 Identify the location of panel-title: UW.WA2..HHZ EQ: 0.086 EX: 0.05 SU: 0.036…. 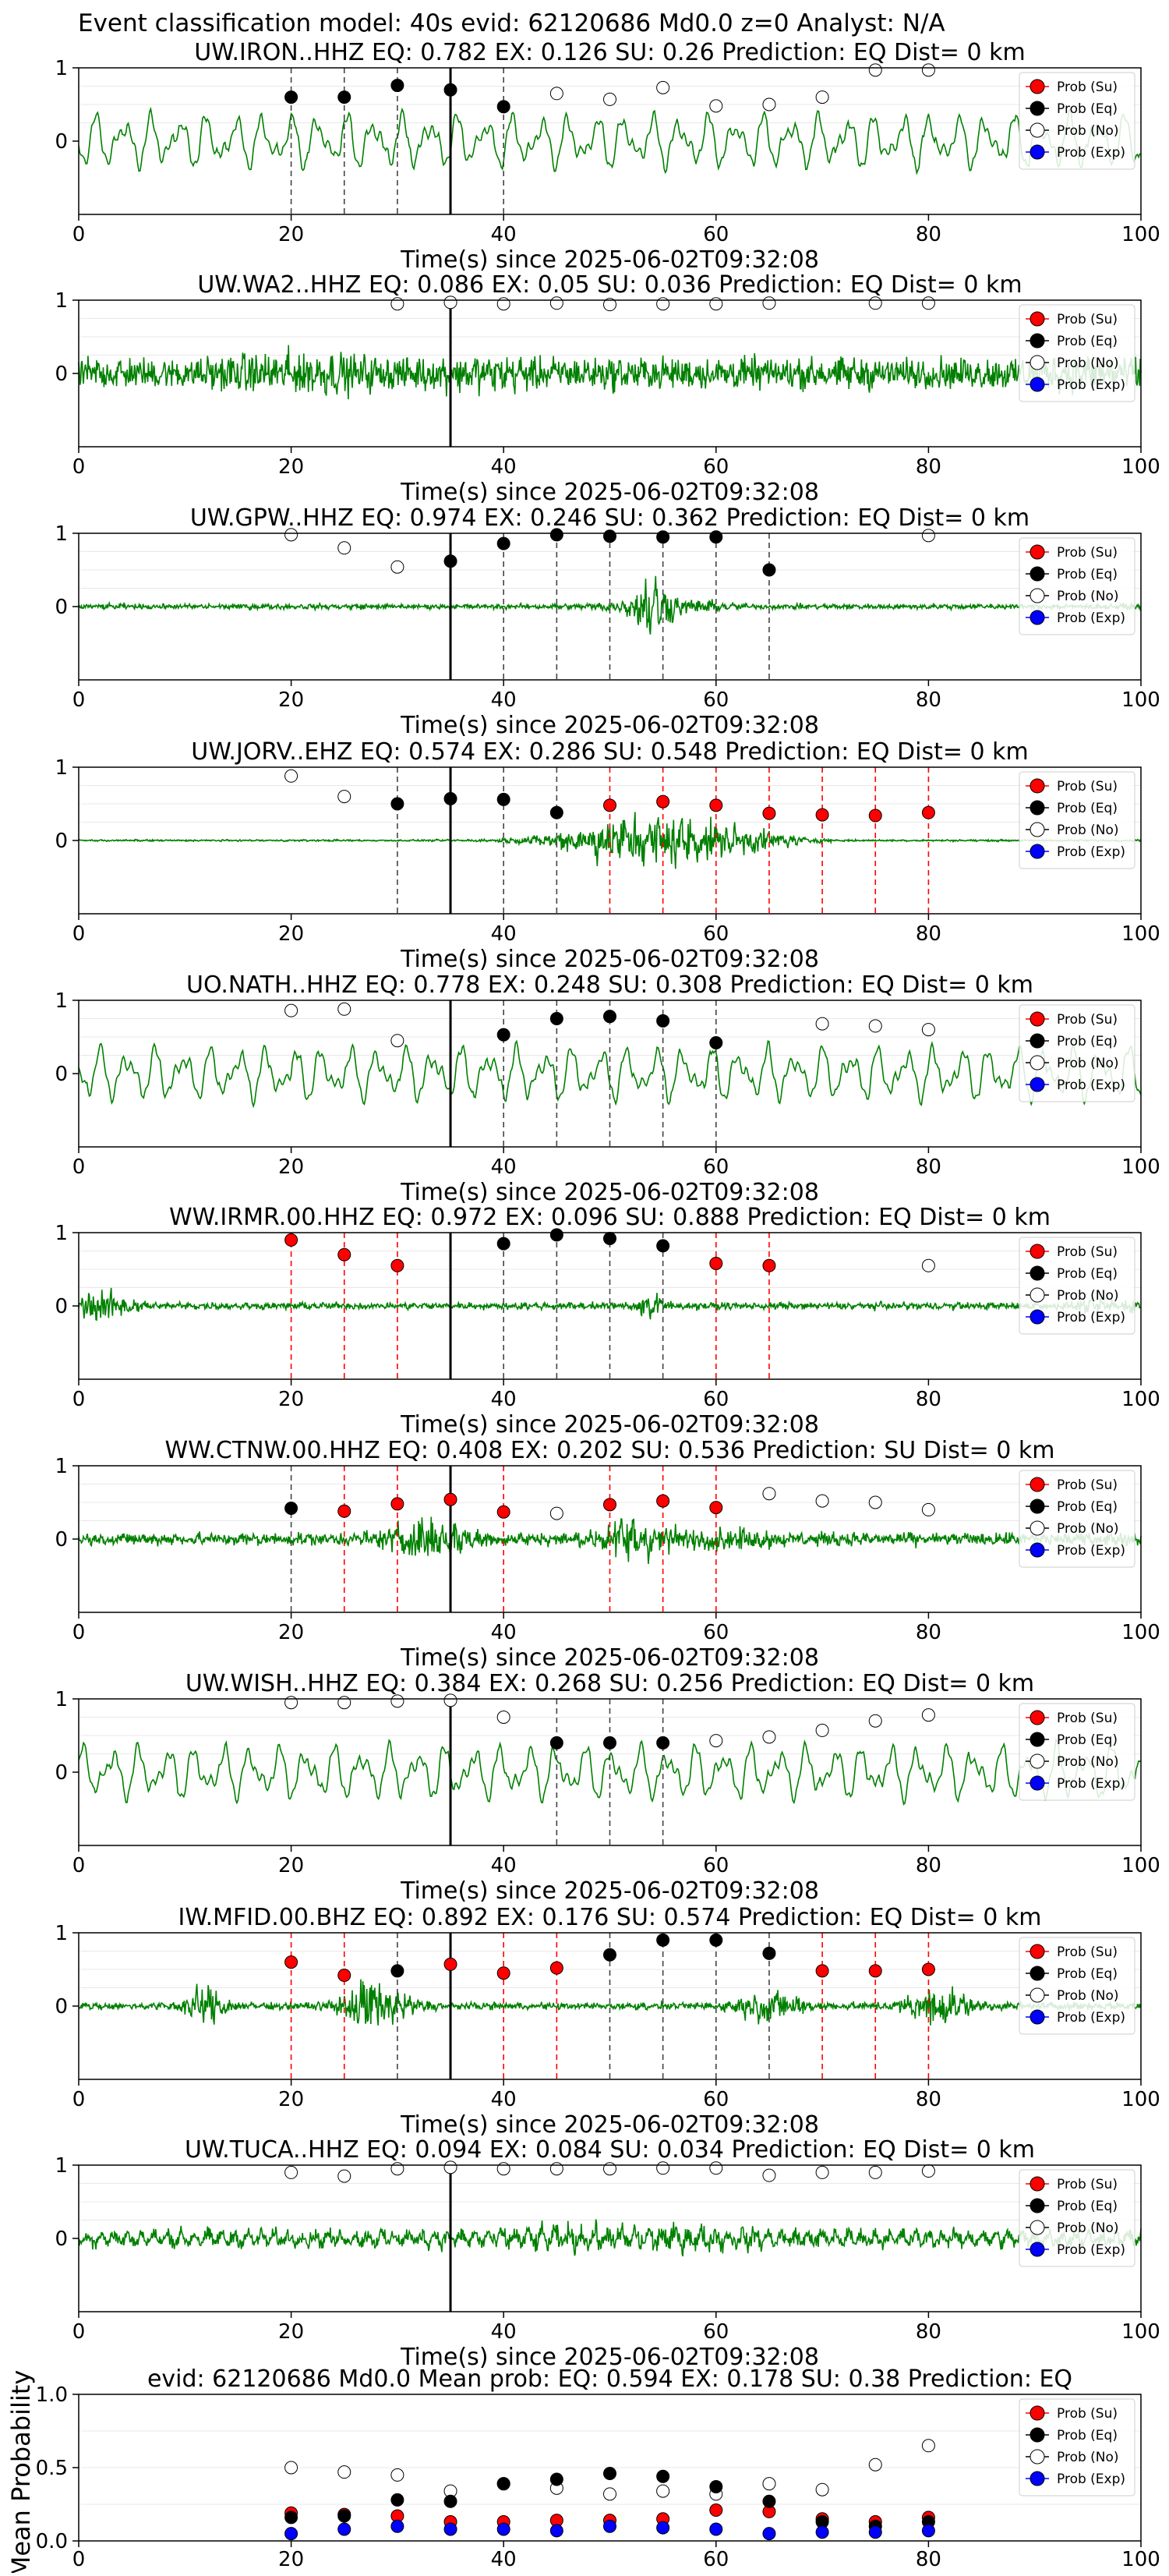
(609, 285).